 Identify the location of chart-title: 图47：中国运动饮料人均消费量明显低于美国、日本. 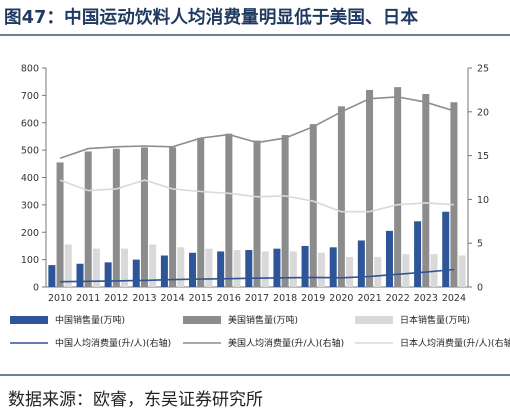
(211, 18).